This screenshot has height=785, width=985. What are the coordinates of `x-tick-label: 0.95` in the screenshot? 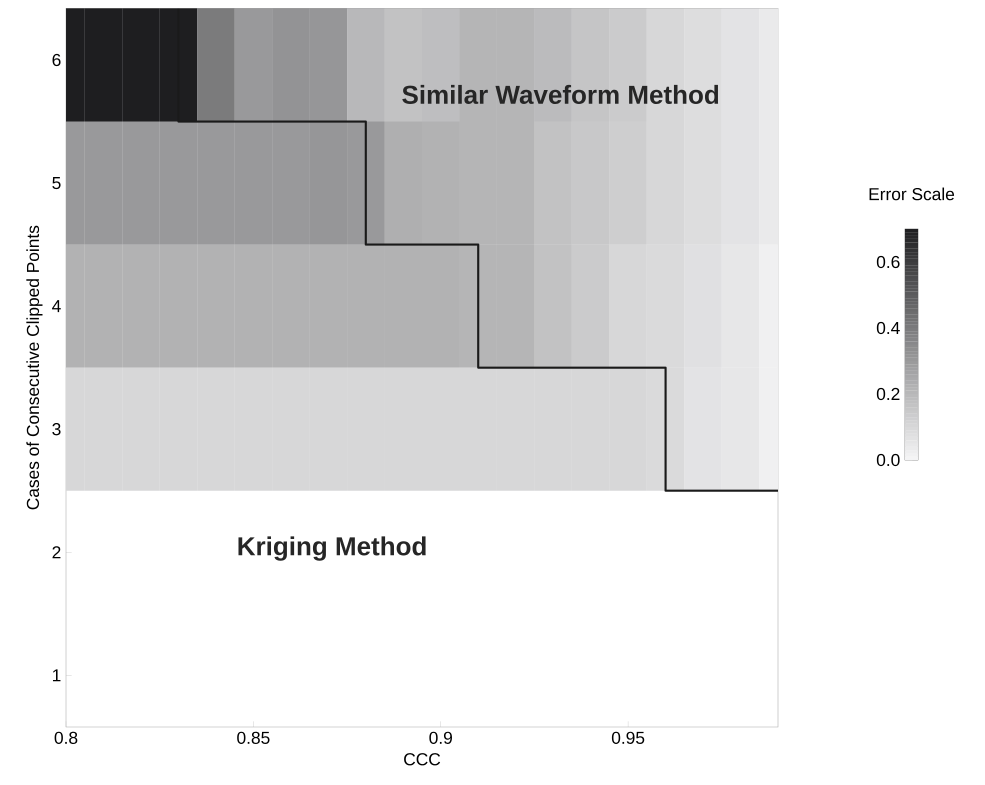 It's located at (628, 738).